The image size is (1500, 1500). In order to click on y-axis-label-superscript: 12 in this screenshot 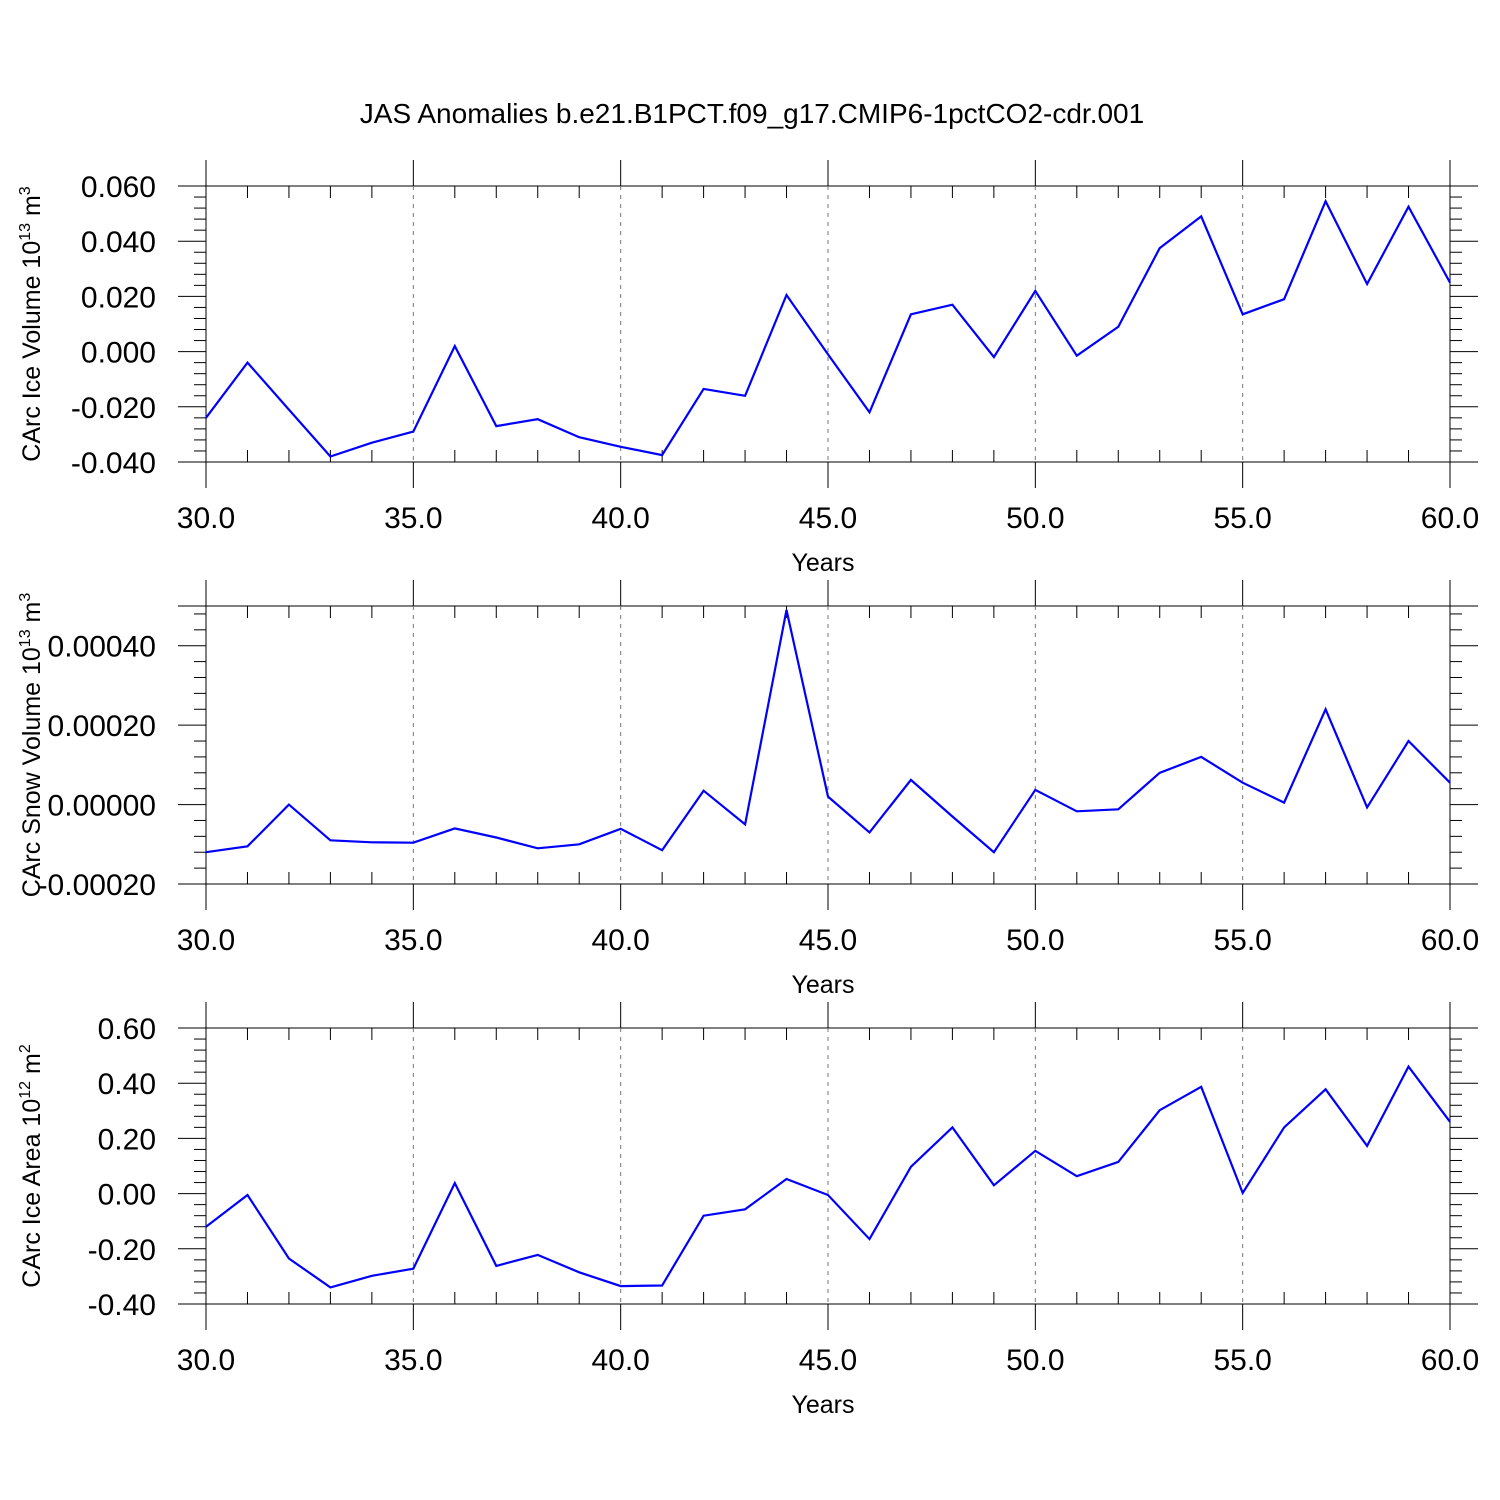, I will do `click(25, 1090)`.